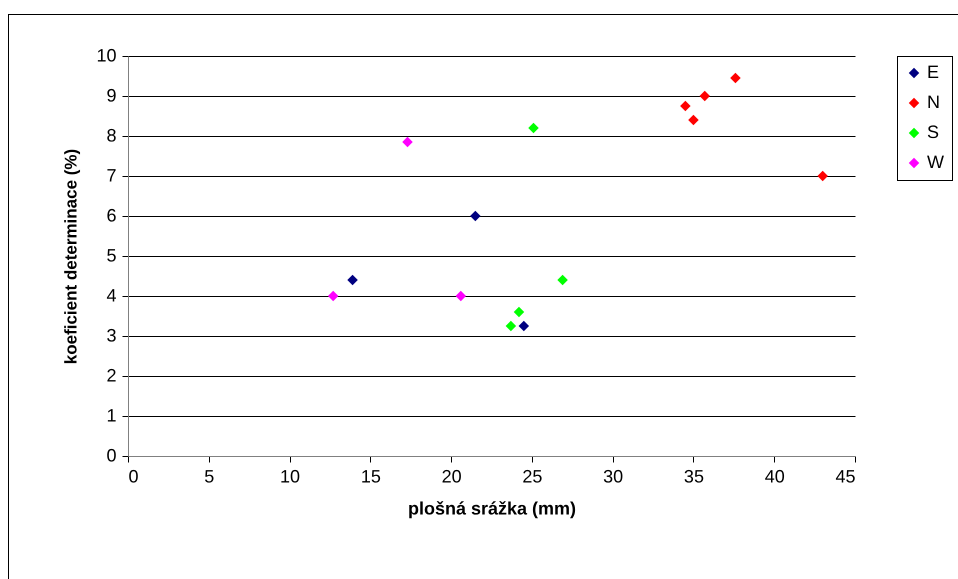  I want to click on y-tick-label: 5, so click(111, 256).